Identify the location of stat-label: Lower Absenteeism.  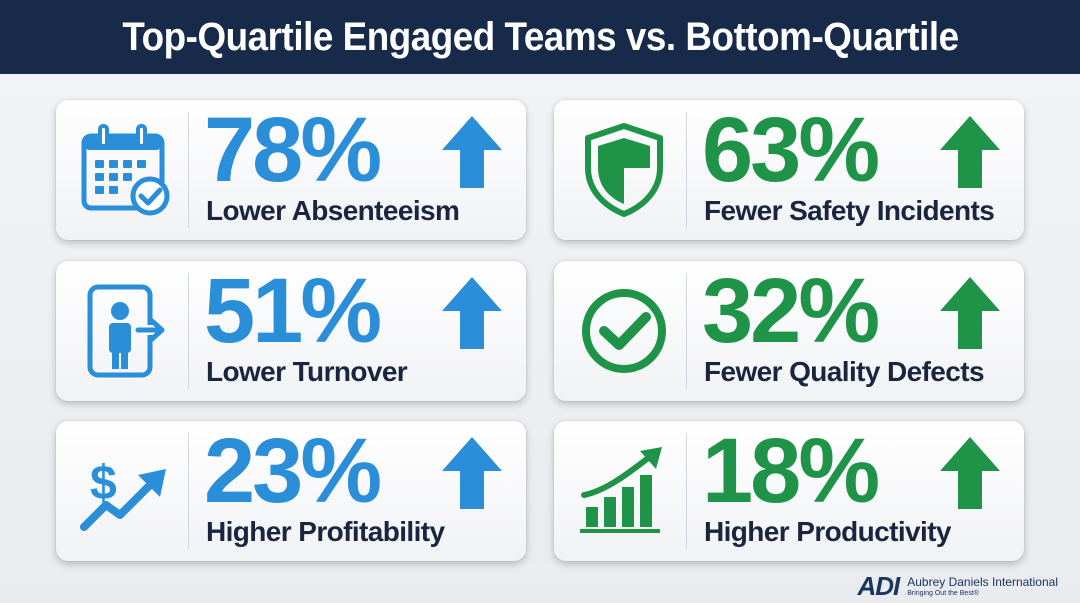
(333, 210).